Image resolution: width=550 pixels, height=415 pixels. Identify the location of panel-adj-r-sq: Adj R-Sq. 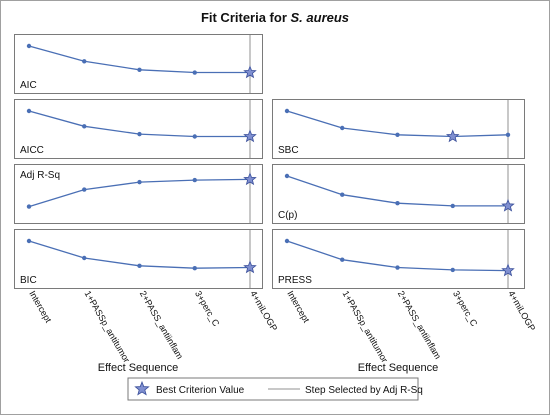
(138, 194).